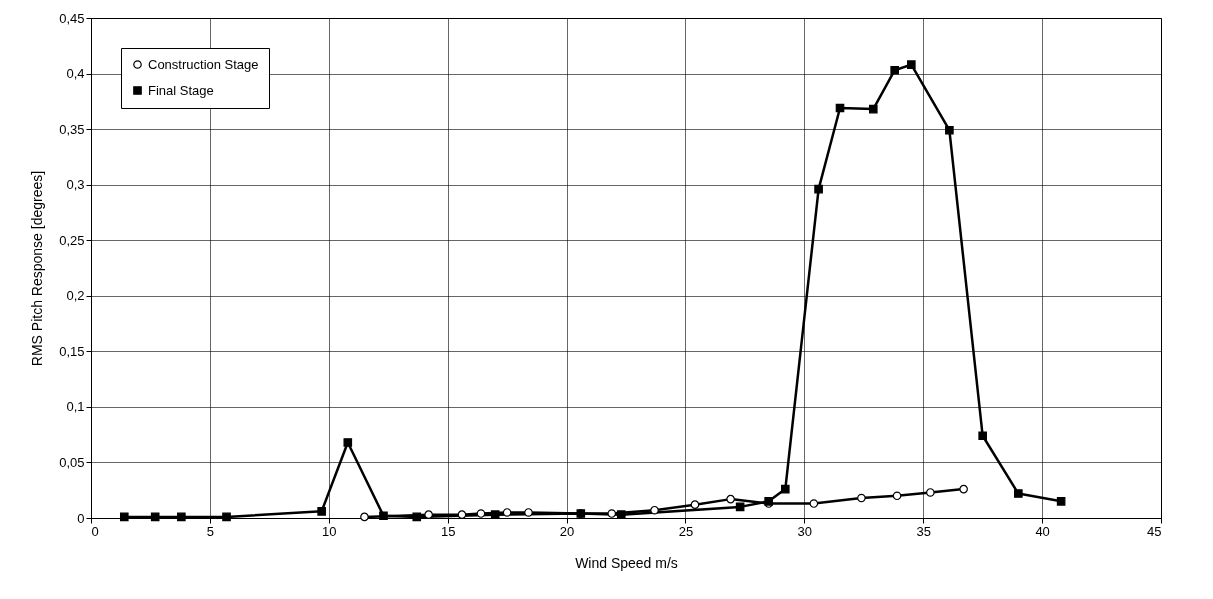 The image size is (1213, 599). I want to click on y-tick-label: 0,1, so click(75, 407).